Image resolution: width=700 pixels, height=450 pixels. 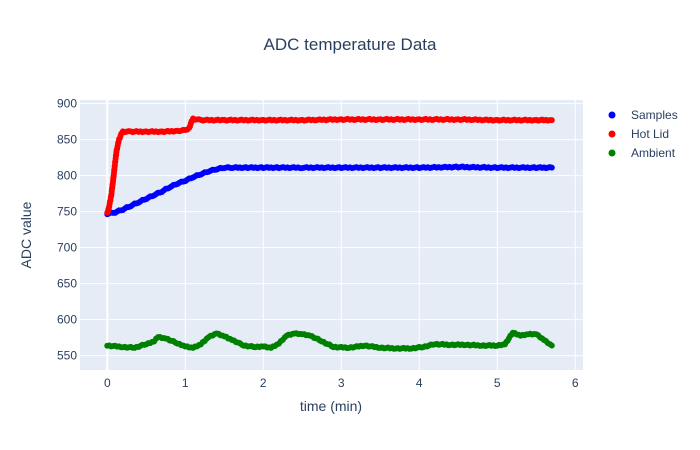 What do you see at coordinates (67, 176) in the screenshot?
I see `y-tick-label: 800` at bounding box center [67, 176].